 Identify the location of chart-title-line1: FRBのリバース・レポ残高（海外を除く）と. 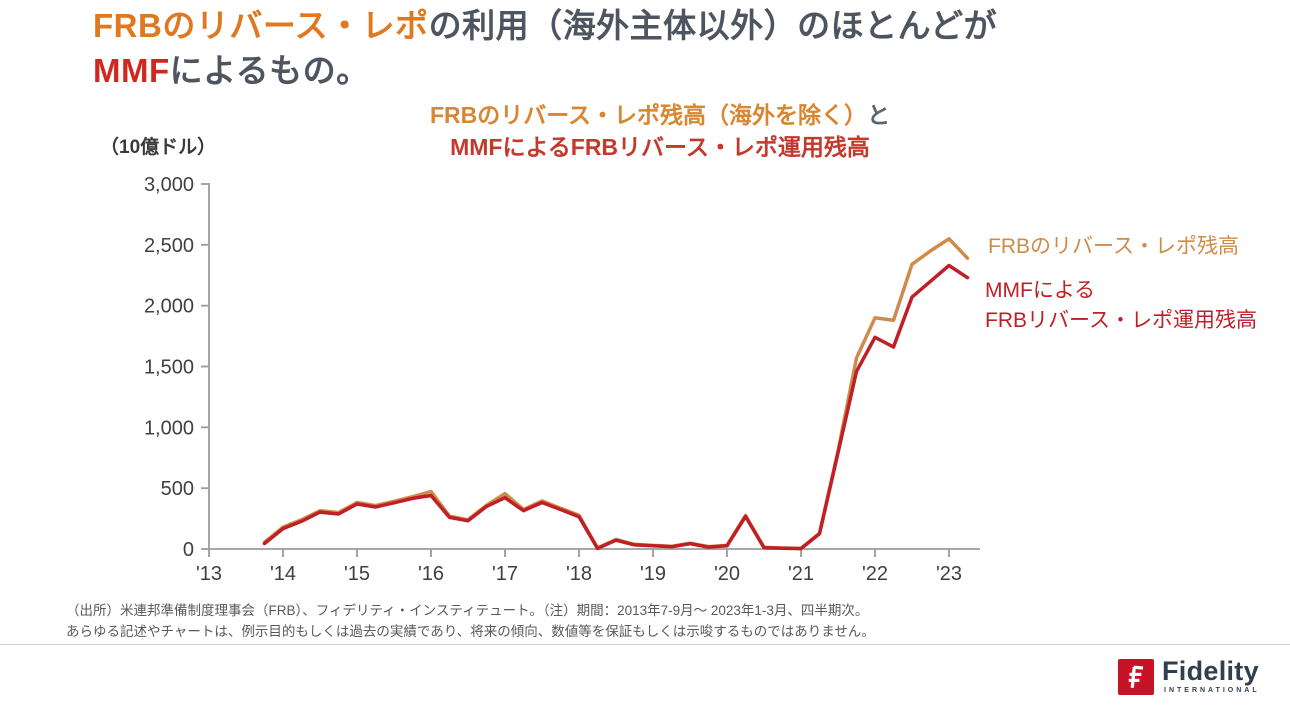
(660, 116).